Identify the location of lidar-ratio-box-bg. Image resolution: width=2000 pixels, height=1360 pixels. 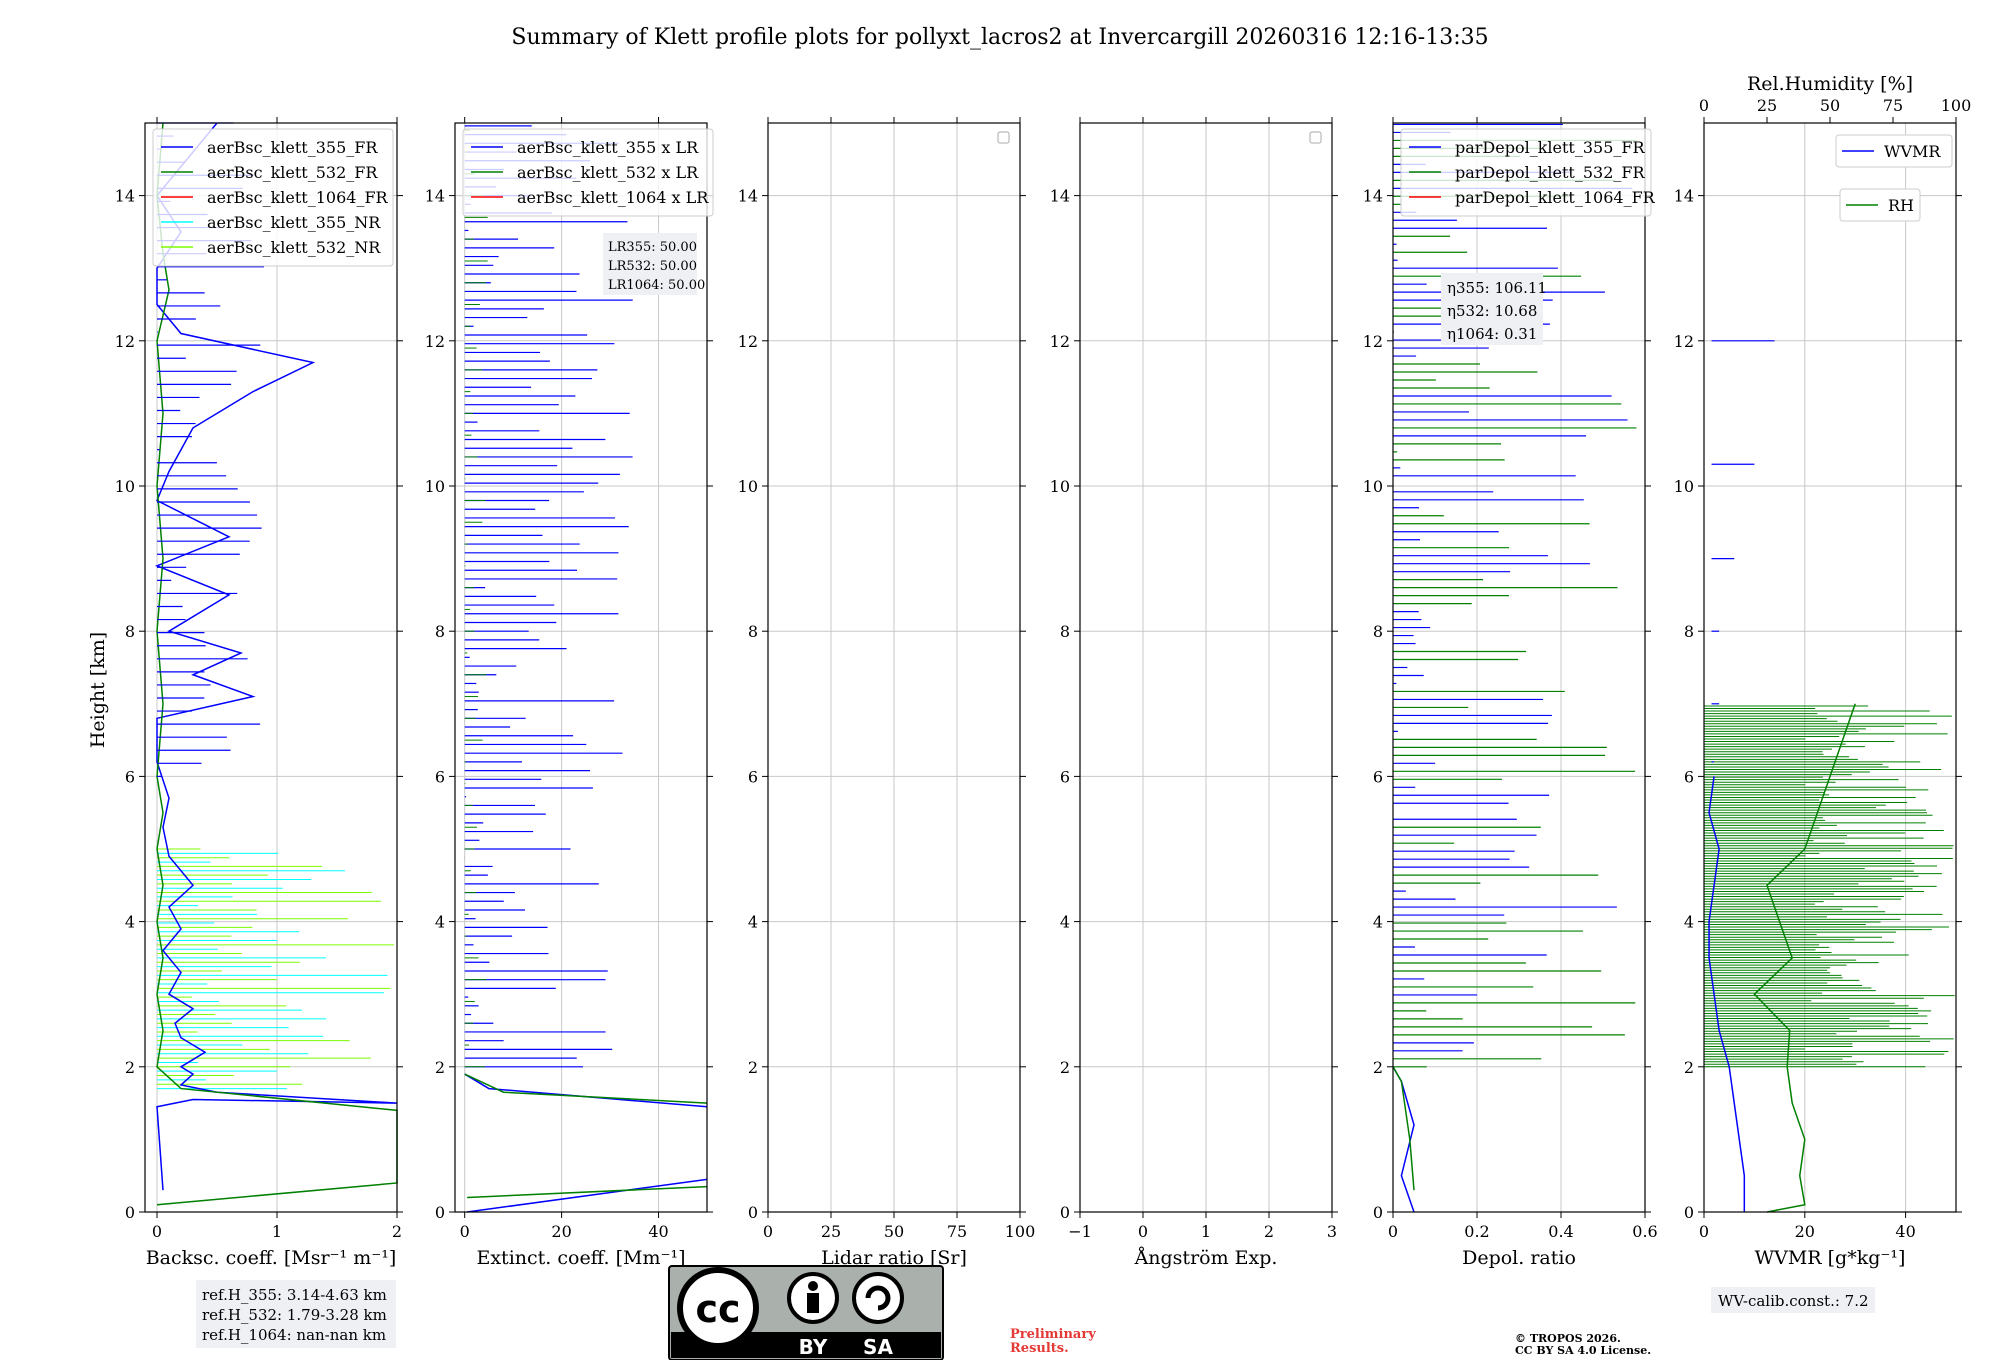
(650, 264).